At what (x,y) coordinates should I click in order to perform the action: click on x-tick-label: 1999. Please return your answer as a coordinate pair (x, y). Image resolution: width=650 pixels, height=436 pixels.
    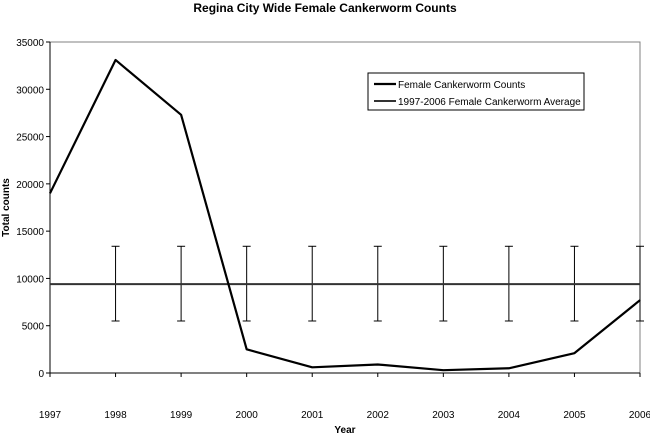
    Looking at the image, I should click on (181, 415).